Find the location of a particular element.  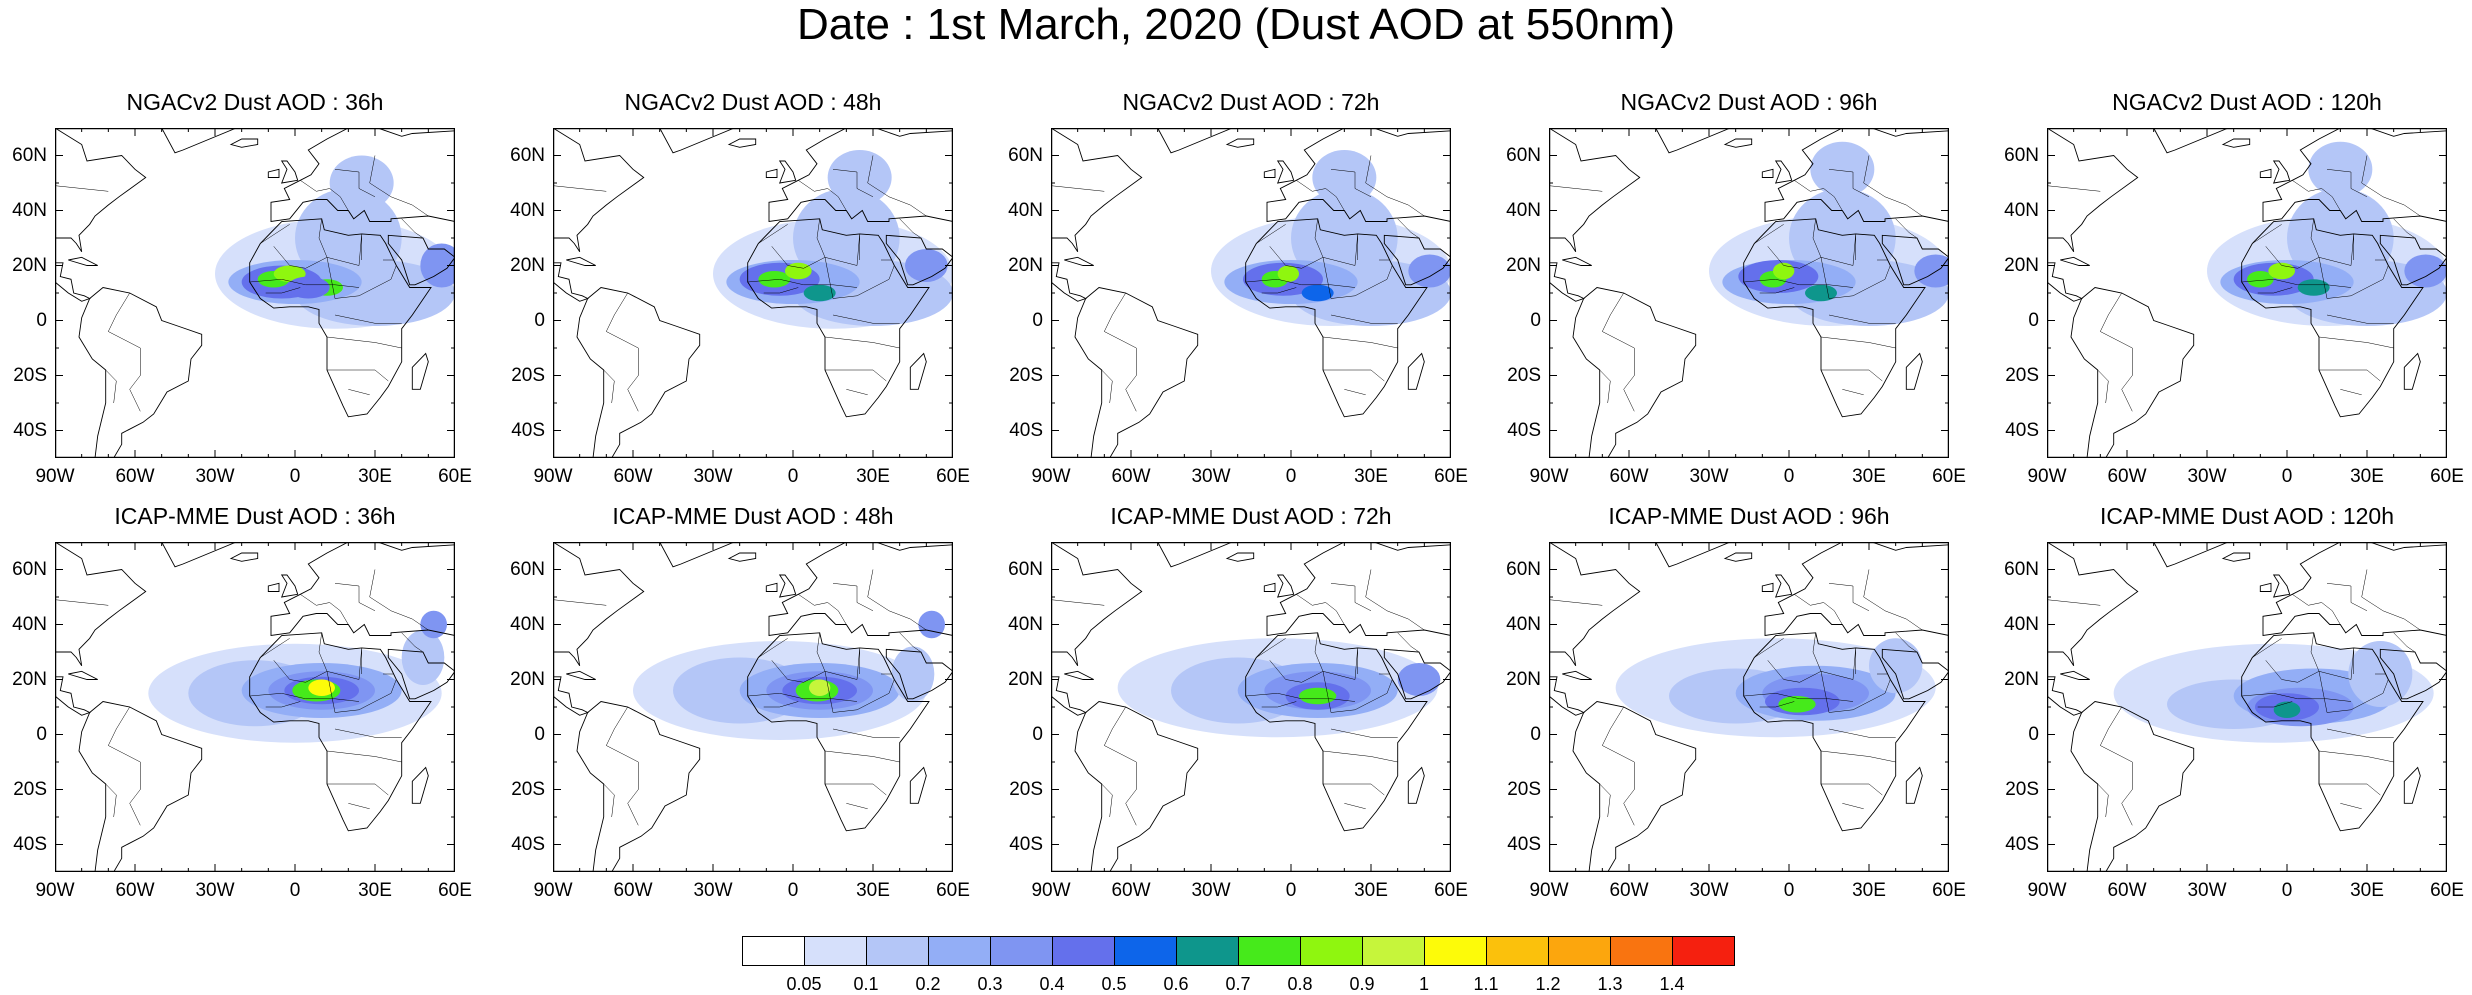

panel-title: NGACv2 Dust AOD : 72h is located at coordinates (1251, 102).